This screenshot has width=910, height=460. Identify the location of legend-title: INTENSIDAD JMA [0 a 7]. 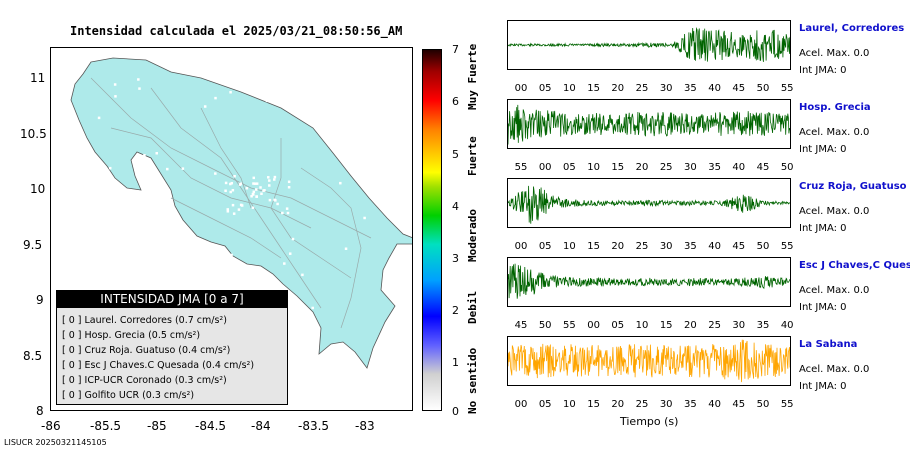
(172, 299).